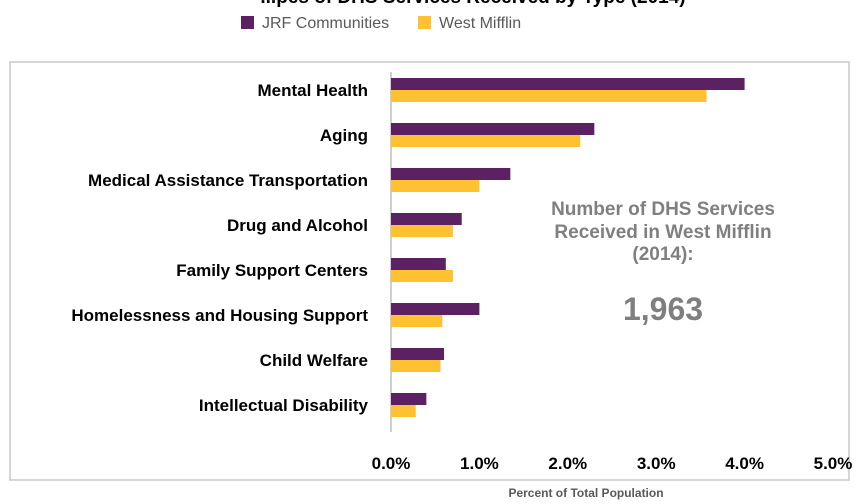 This screenshot has height=504, width=856. Describe the element at coordinates (663, 309) in the screenshot. I see `annotation-value: 1,963` at that location.